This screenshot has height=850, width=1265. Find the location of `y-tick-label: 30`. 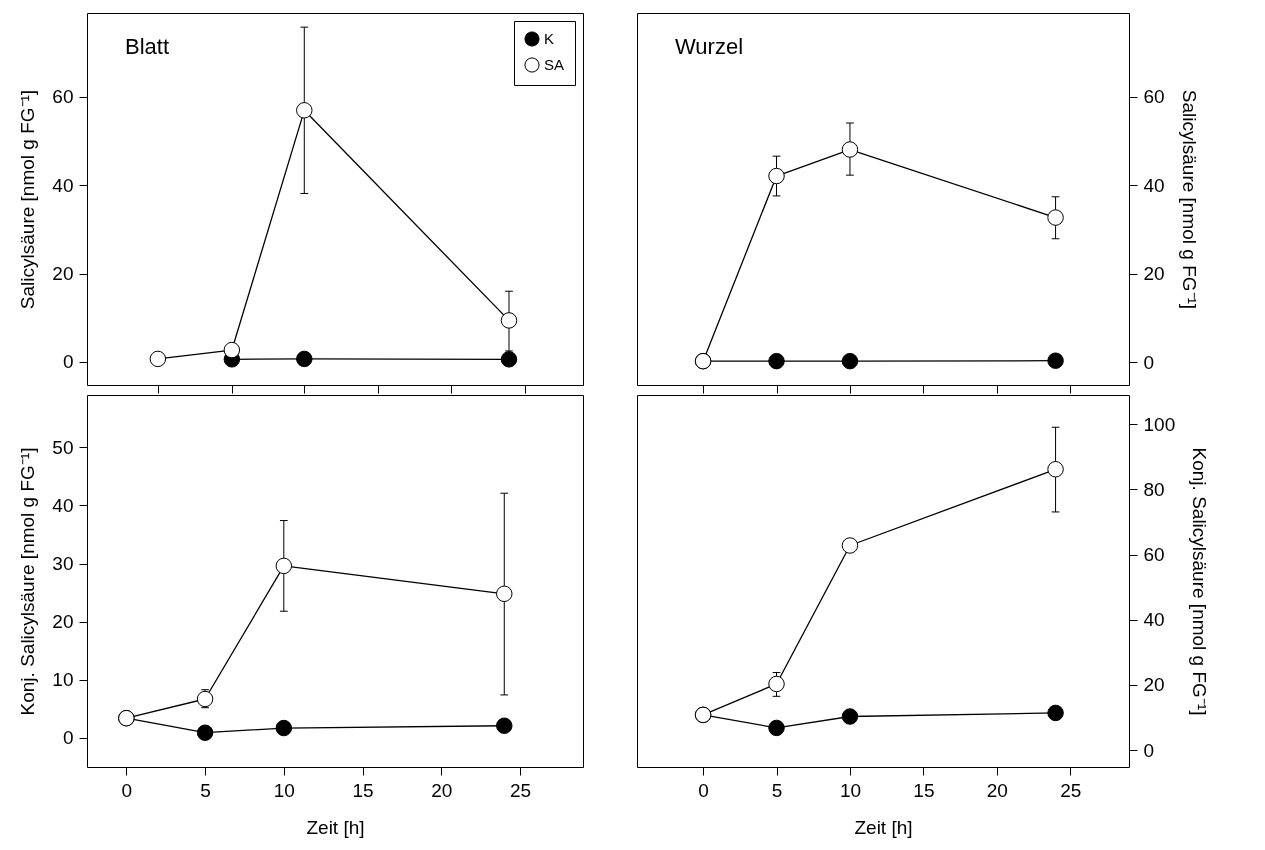

y-tick-label: 30 is located at coordinates (63, 564).